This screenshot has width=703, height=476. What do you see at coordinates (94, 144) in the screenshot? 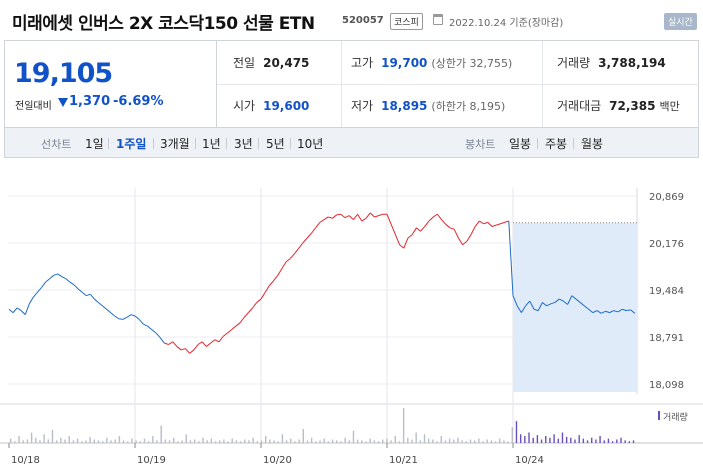
I see `period-1d: 1일` at bounding box center [94, 144].